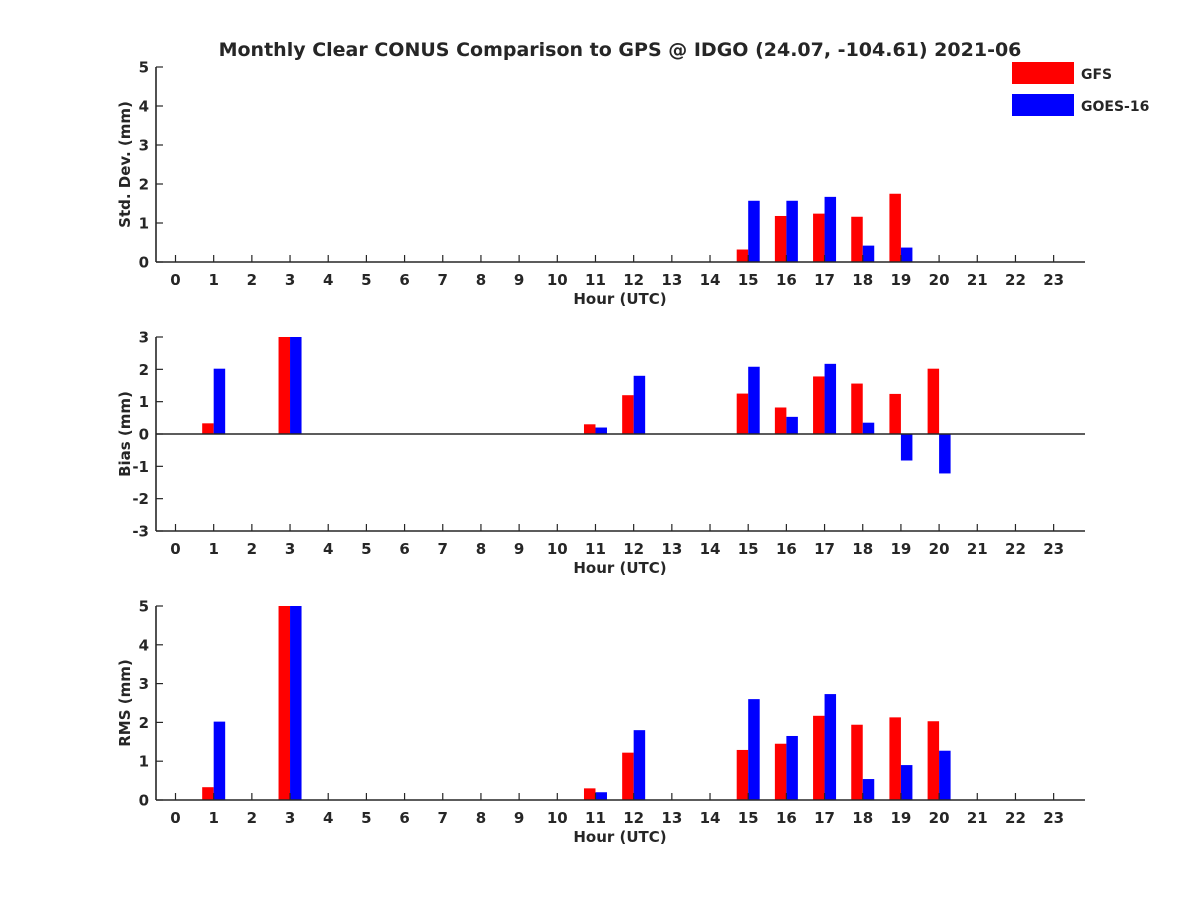 This screenshot has height=900, width=1200. I want to click on x-tick-label: 6, so click(404, 280).